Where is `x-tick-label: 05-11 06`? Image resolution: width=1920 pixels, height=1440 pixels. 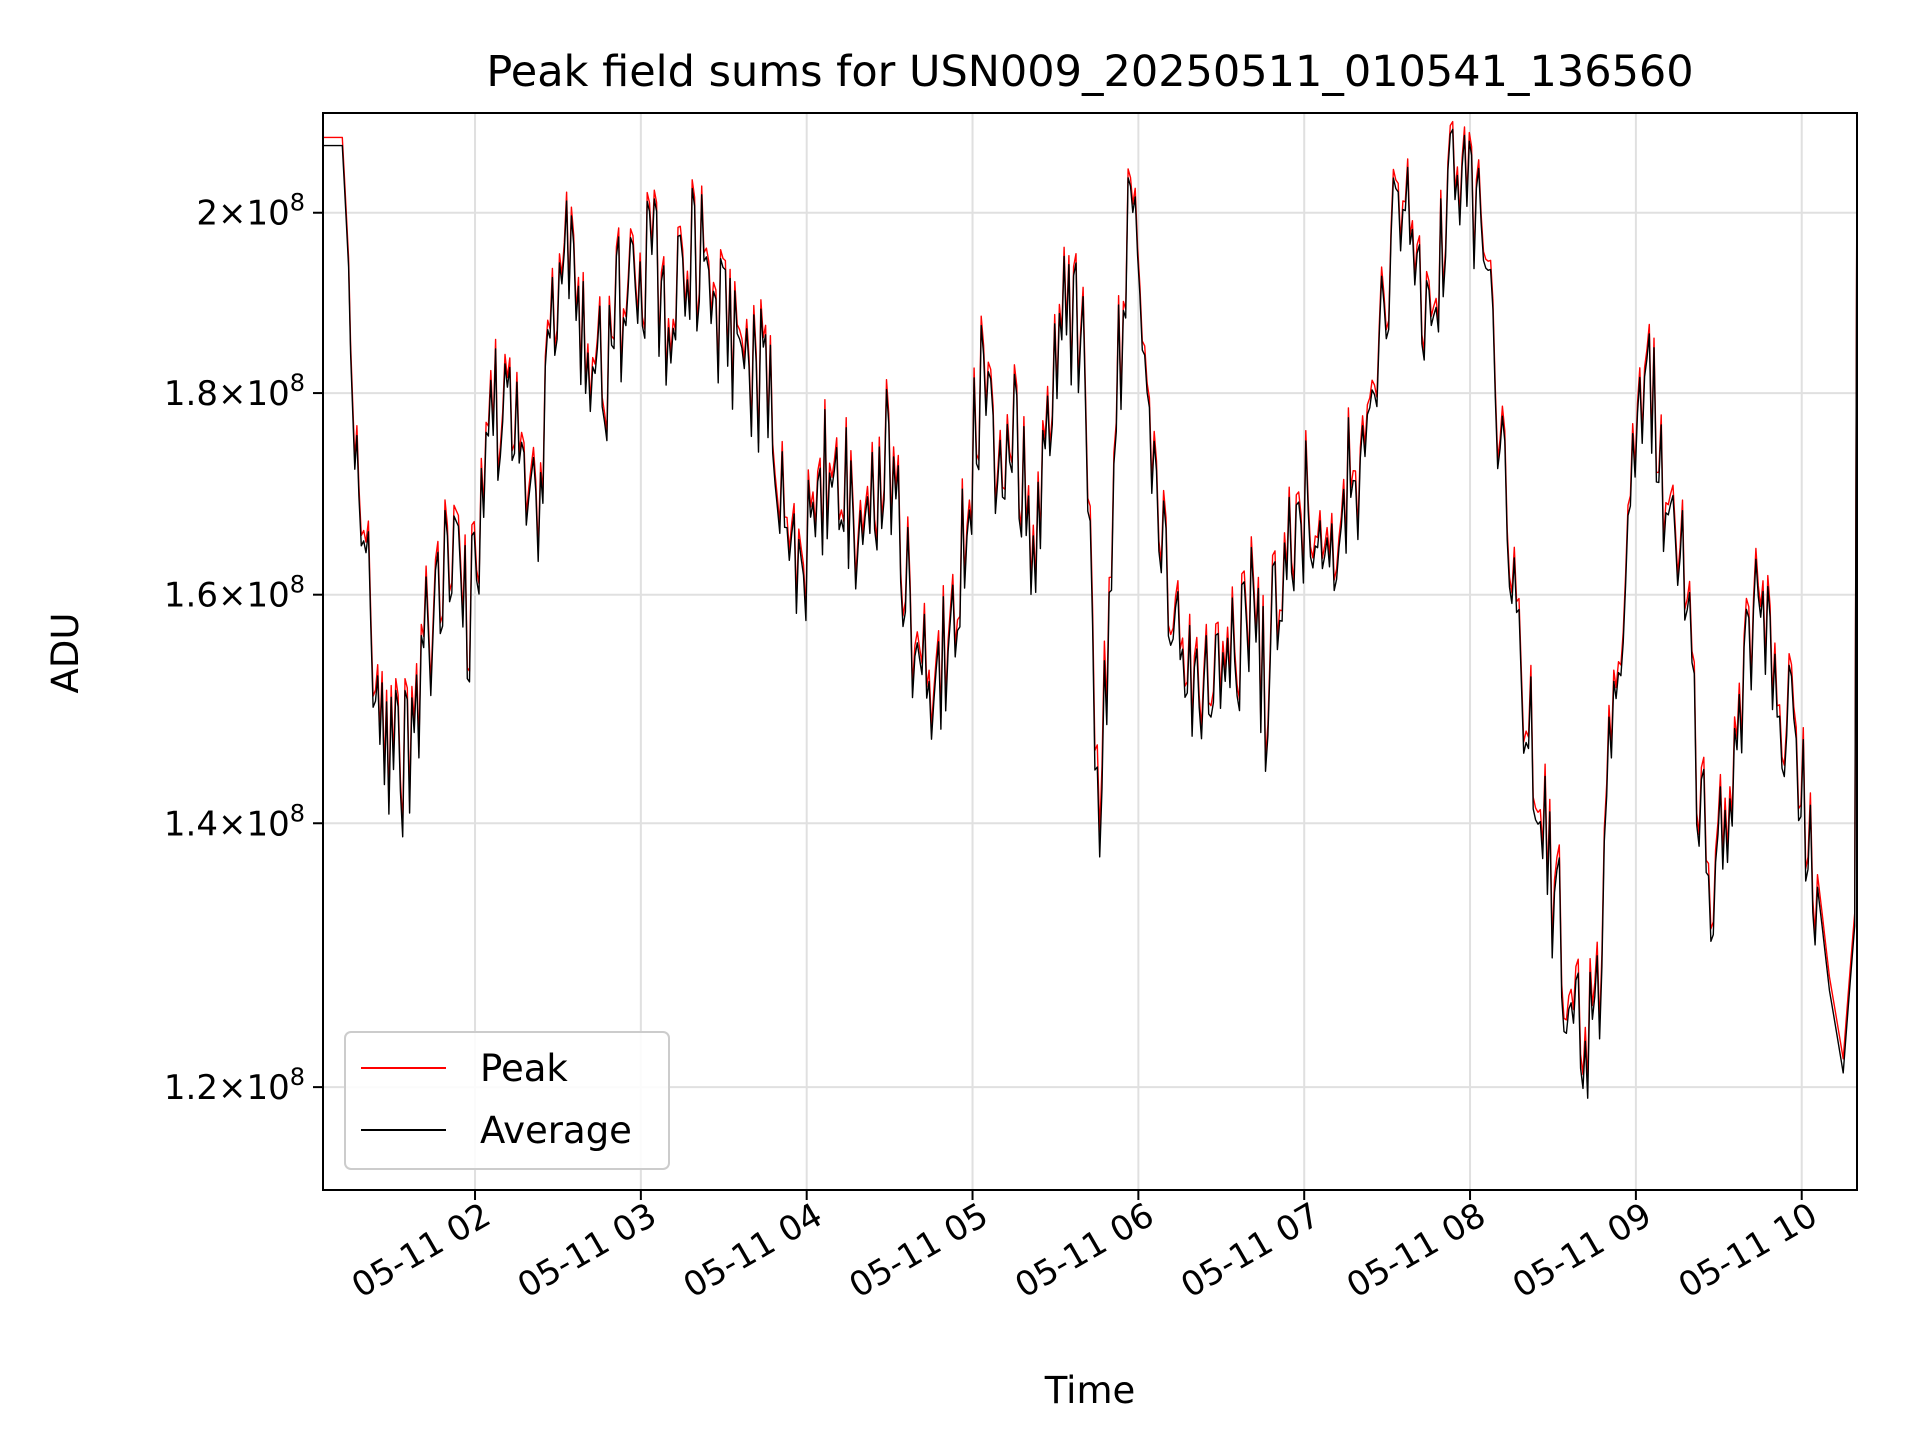 x-tick-label: 05-11 06 is located at coordinates (1084, 1250).